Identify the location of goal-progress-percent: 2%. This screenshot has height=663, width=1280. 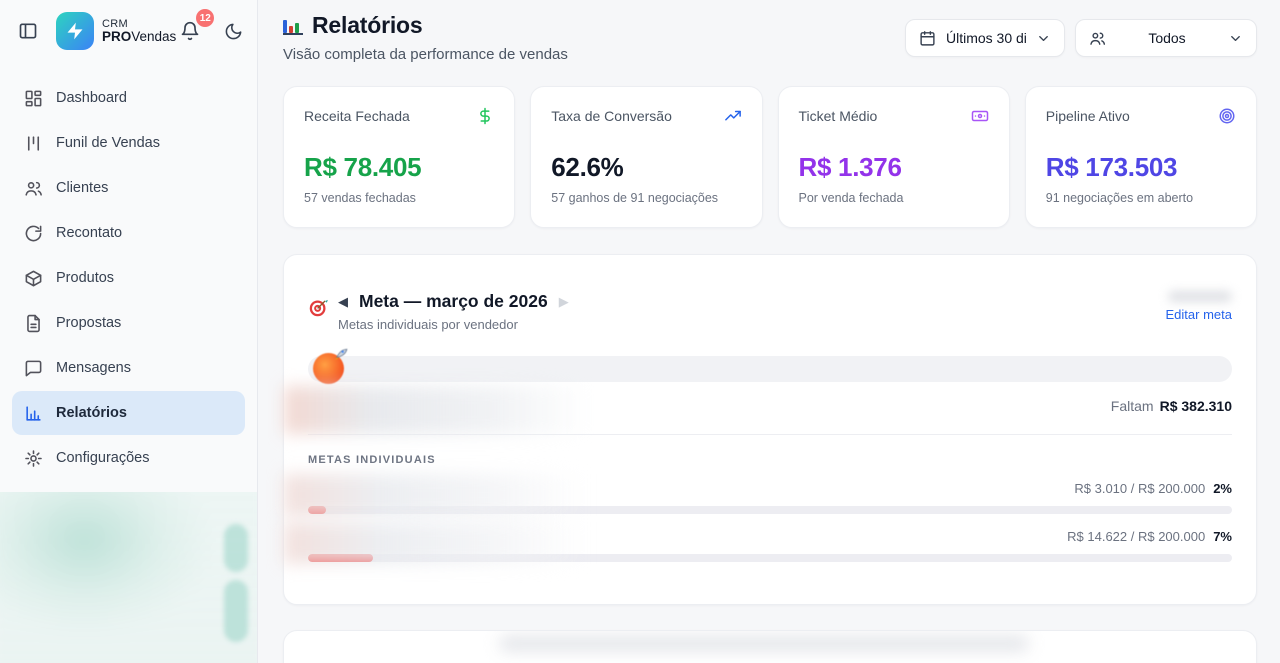
(1222, 488).